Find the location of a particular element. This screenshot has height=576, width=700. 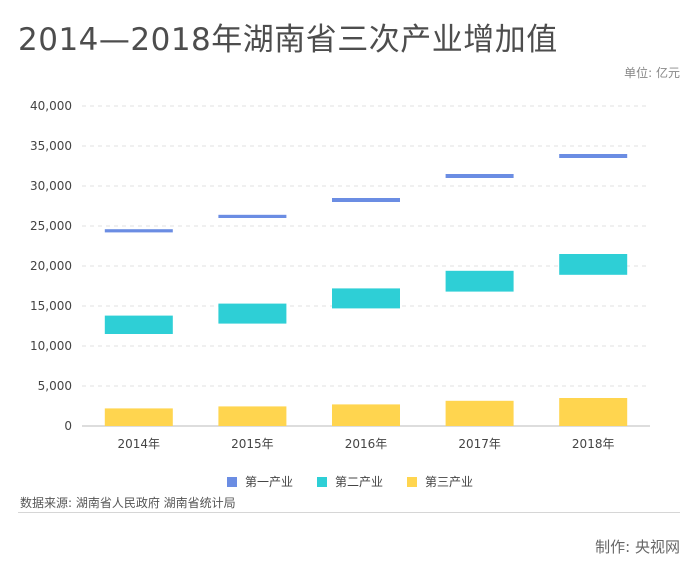

x-tick-label: 2016年 is located at coordinates (366, 444).